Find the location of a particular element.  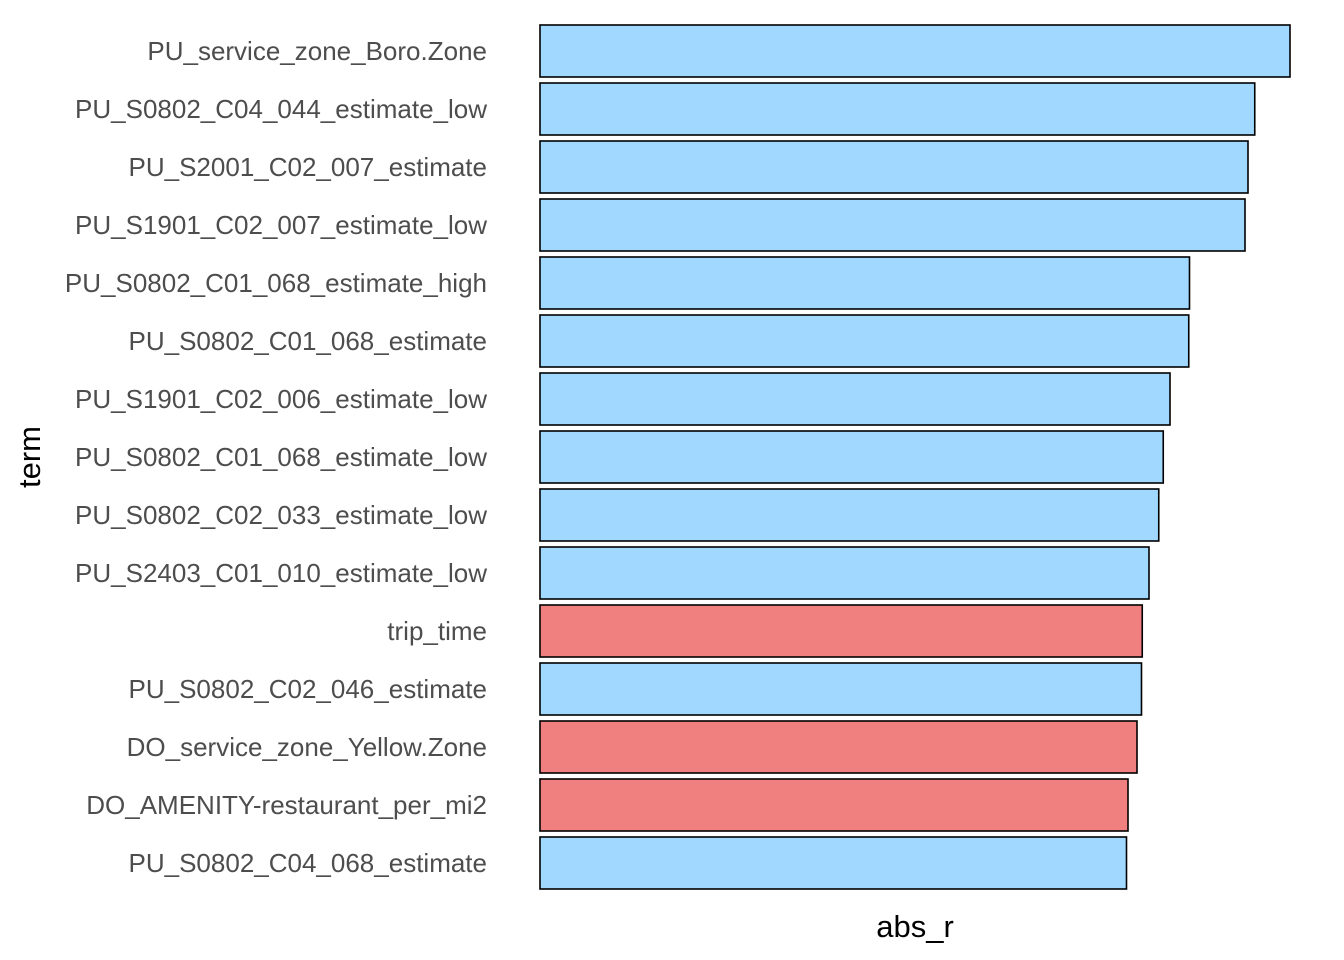

y-tick-label: PU_S0802_C02_033_estimate_low is located at coordinates (281, 515).